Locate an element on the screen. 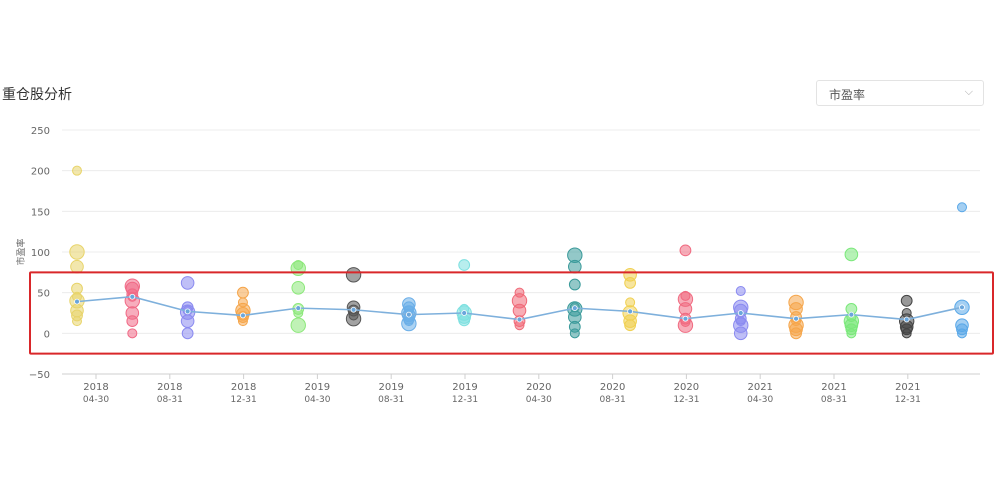  metric-select: 市盈率 ⌵ is located at coordinates (900, 93).